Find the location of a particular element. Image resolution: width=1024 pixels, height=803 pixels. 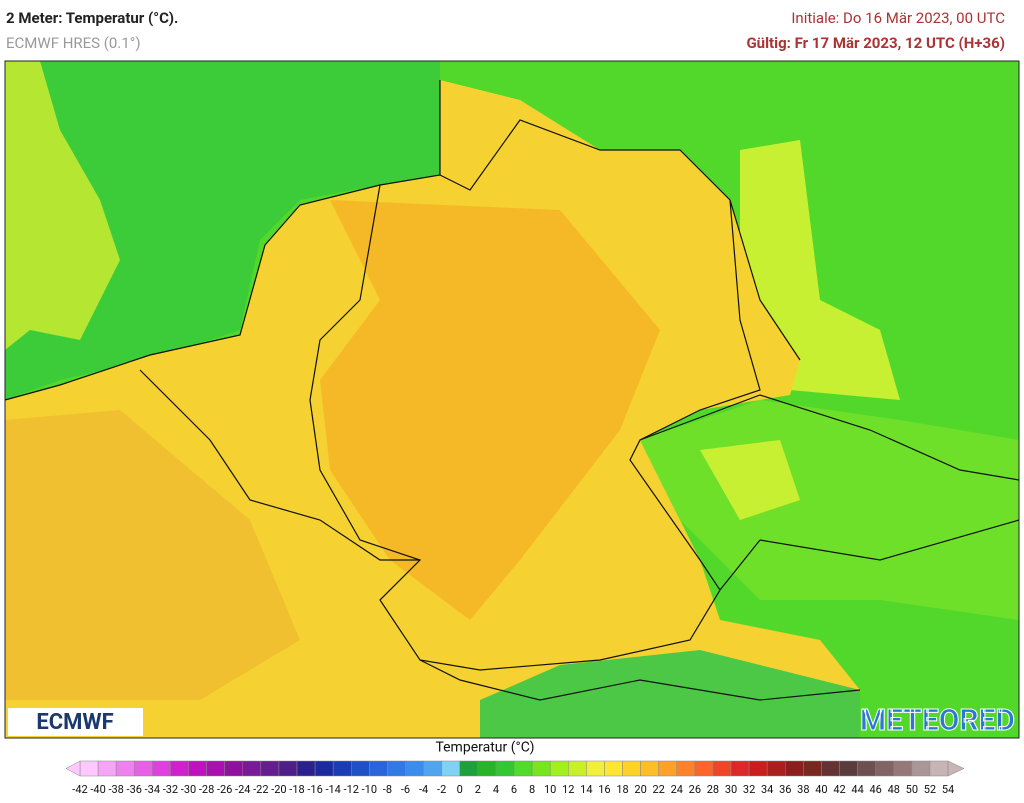

alps-border is located at coordinates (640, 680).